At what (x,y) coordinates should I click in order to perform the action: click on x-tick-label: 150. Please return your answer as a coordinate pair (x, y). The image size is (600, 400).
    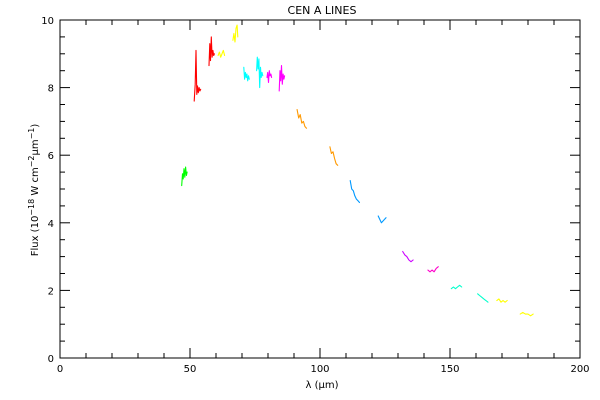
    Looking at the image, I should click on (449, 369).